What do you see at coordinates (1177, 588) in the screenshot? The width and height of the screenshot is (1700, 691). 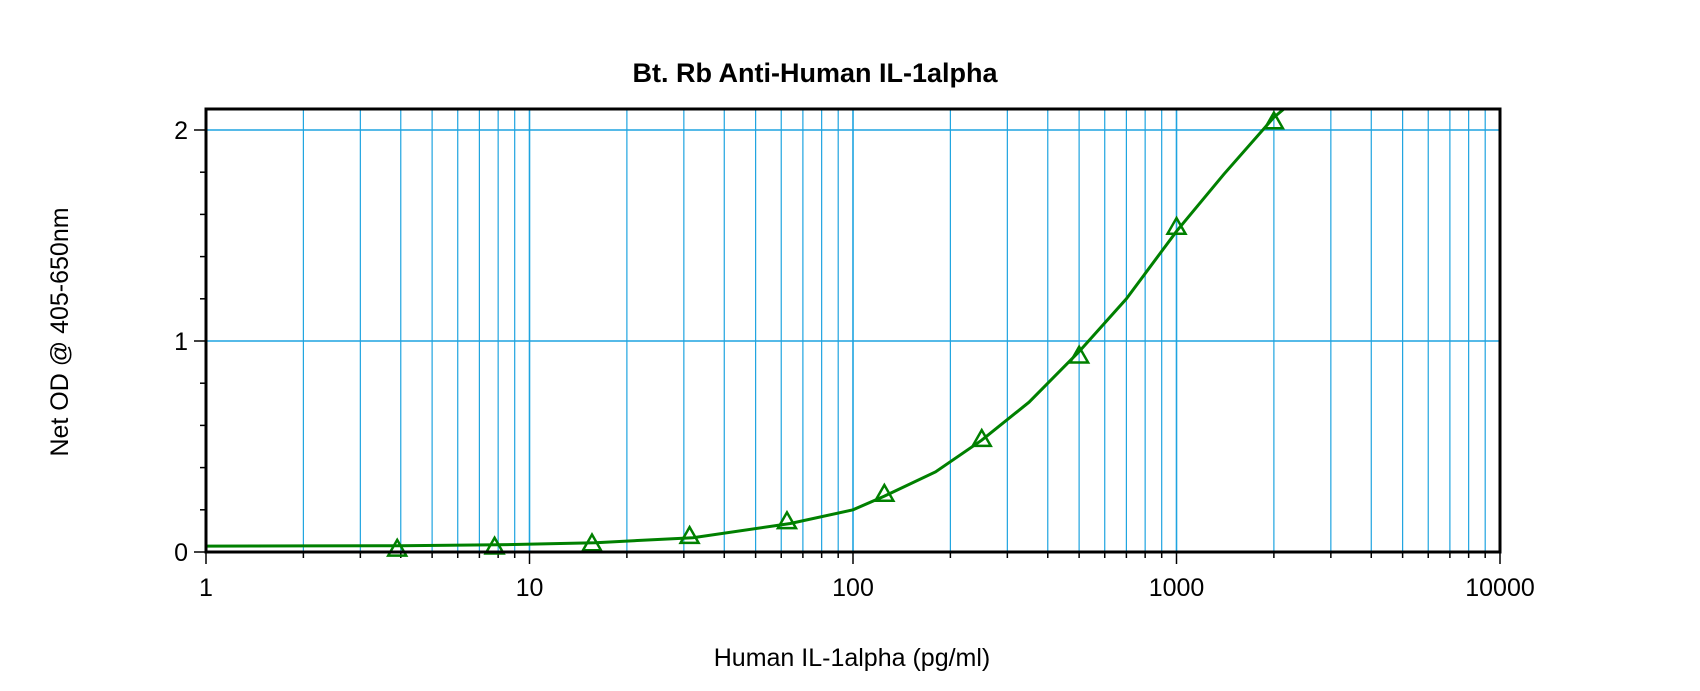 I see `x-tick-label: 1000` at bounding box center [1177, 588].